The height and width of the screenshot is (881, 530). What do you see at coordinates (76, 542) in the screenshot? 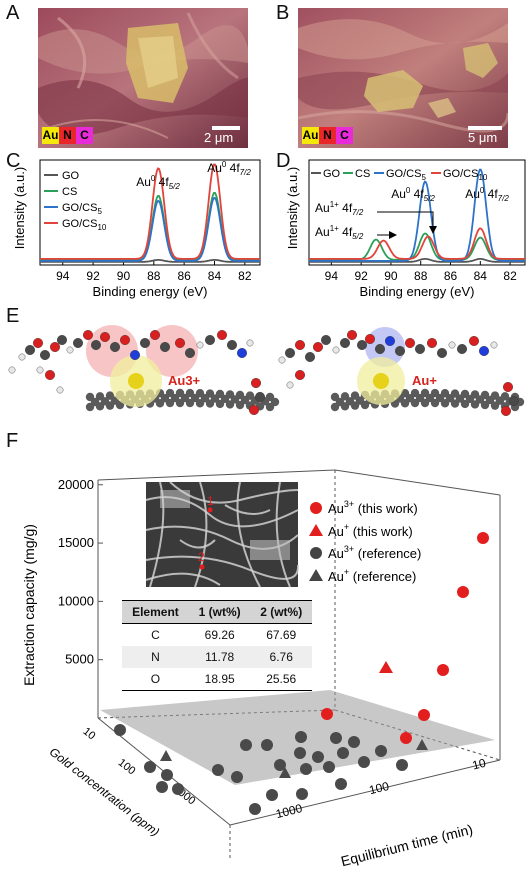
I see `ztick-label: 15000` at bounding box center [76, 542].